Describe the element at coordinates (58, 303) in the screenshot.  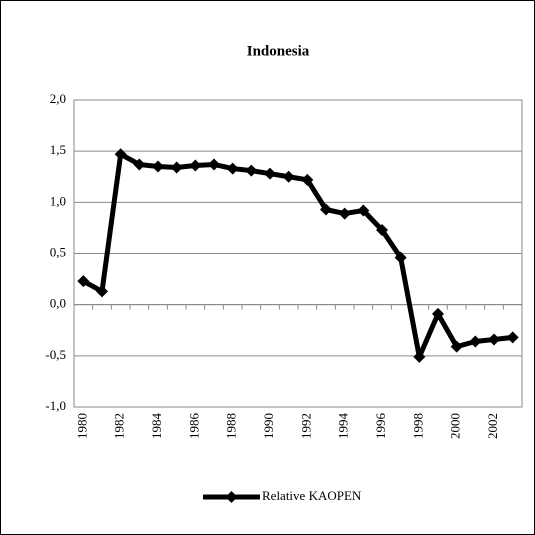
I see `y-tick-label: 0,0` at that location.